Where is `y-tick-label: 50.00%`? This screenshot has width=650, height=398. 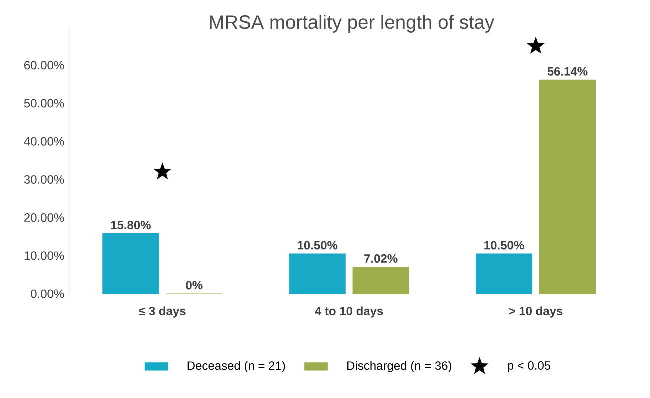
y-tick-label: 50.00% is located at coordinates (44, 103).